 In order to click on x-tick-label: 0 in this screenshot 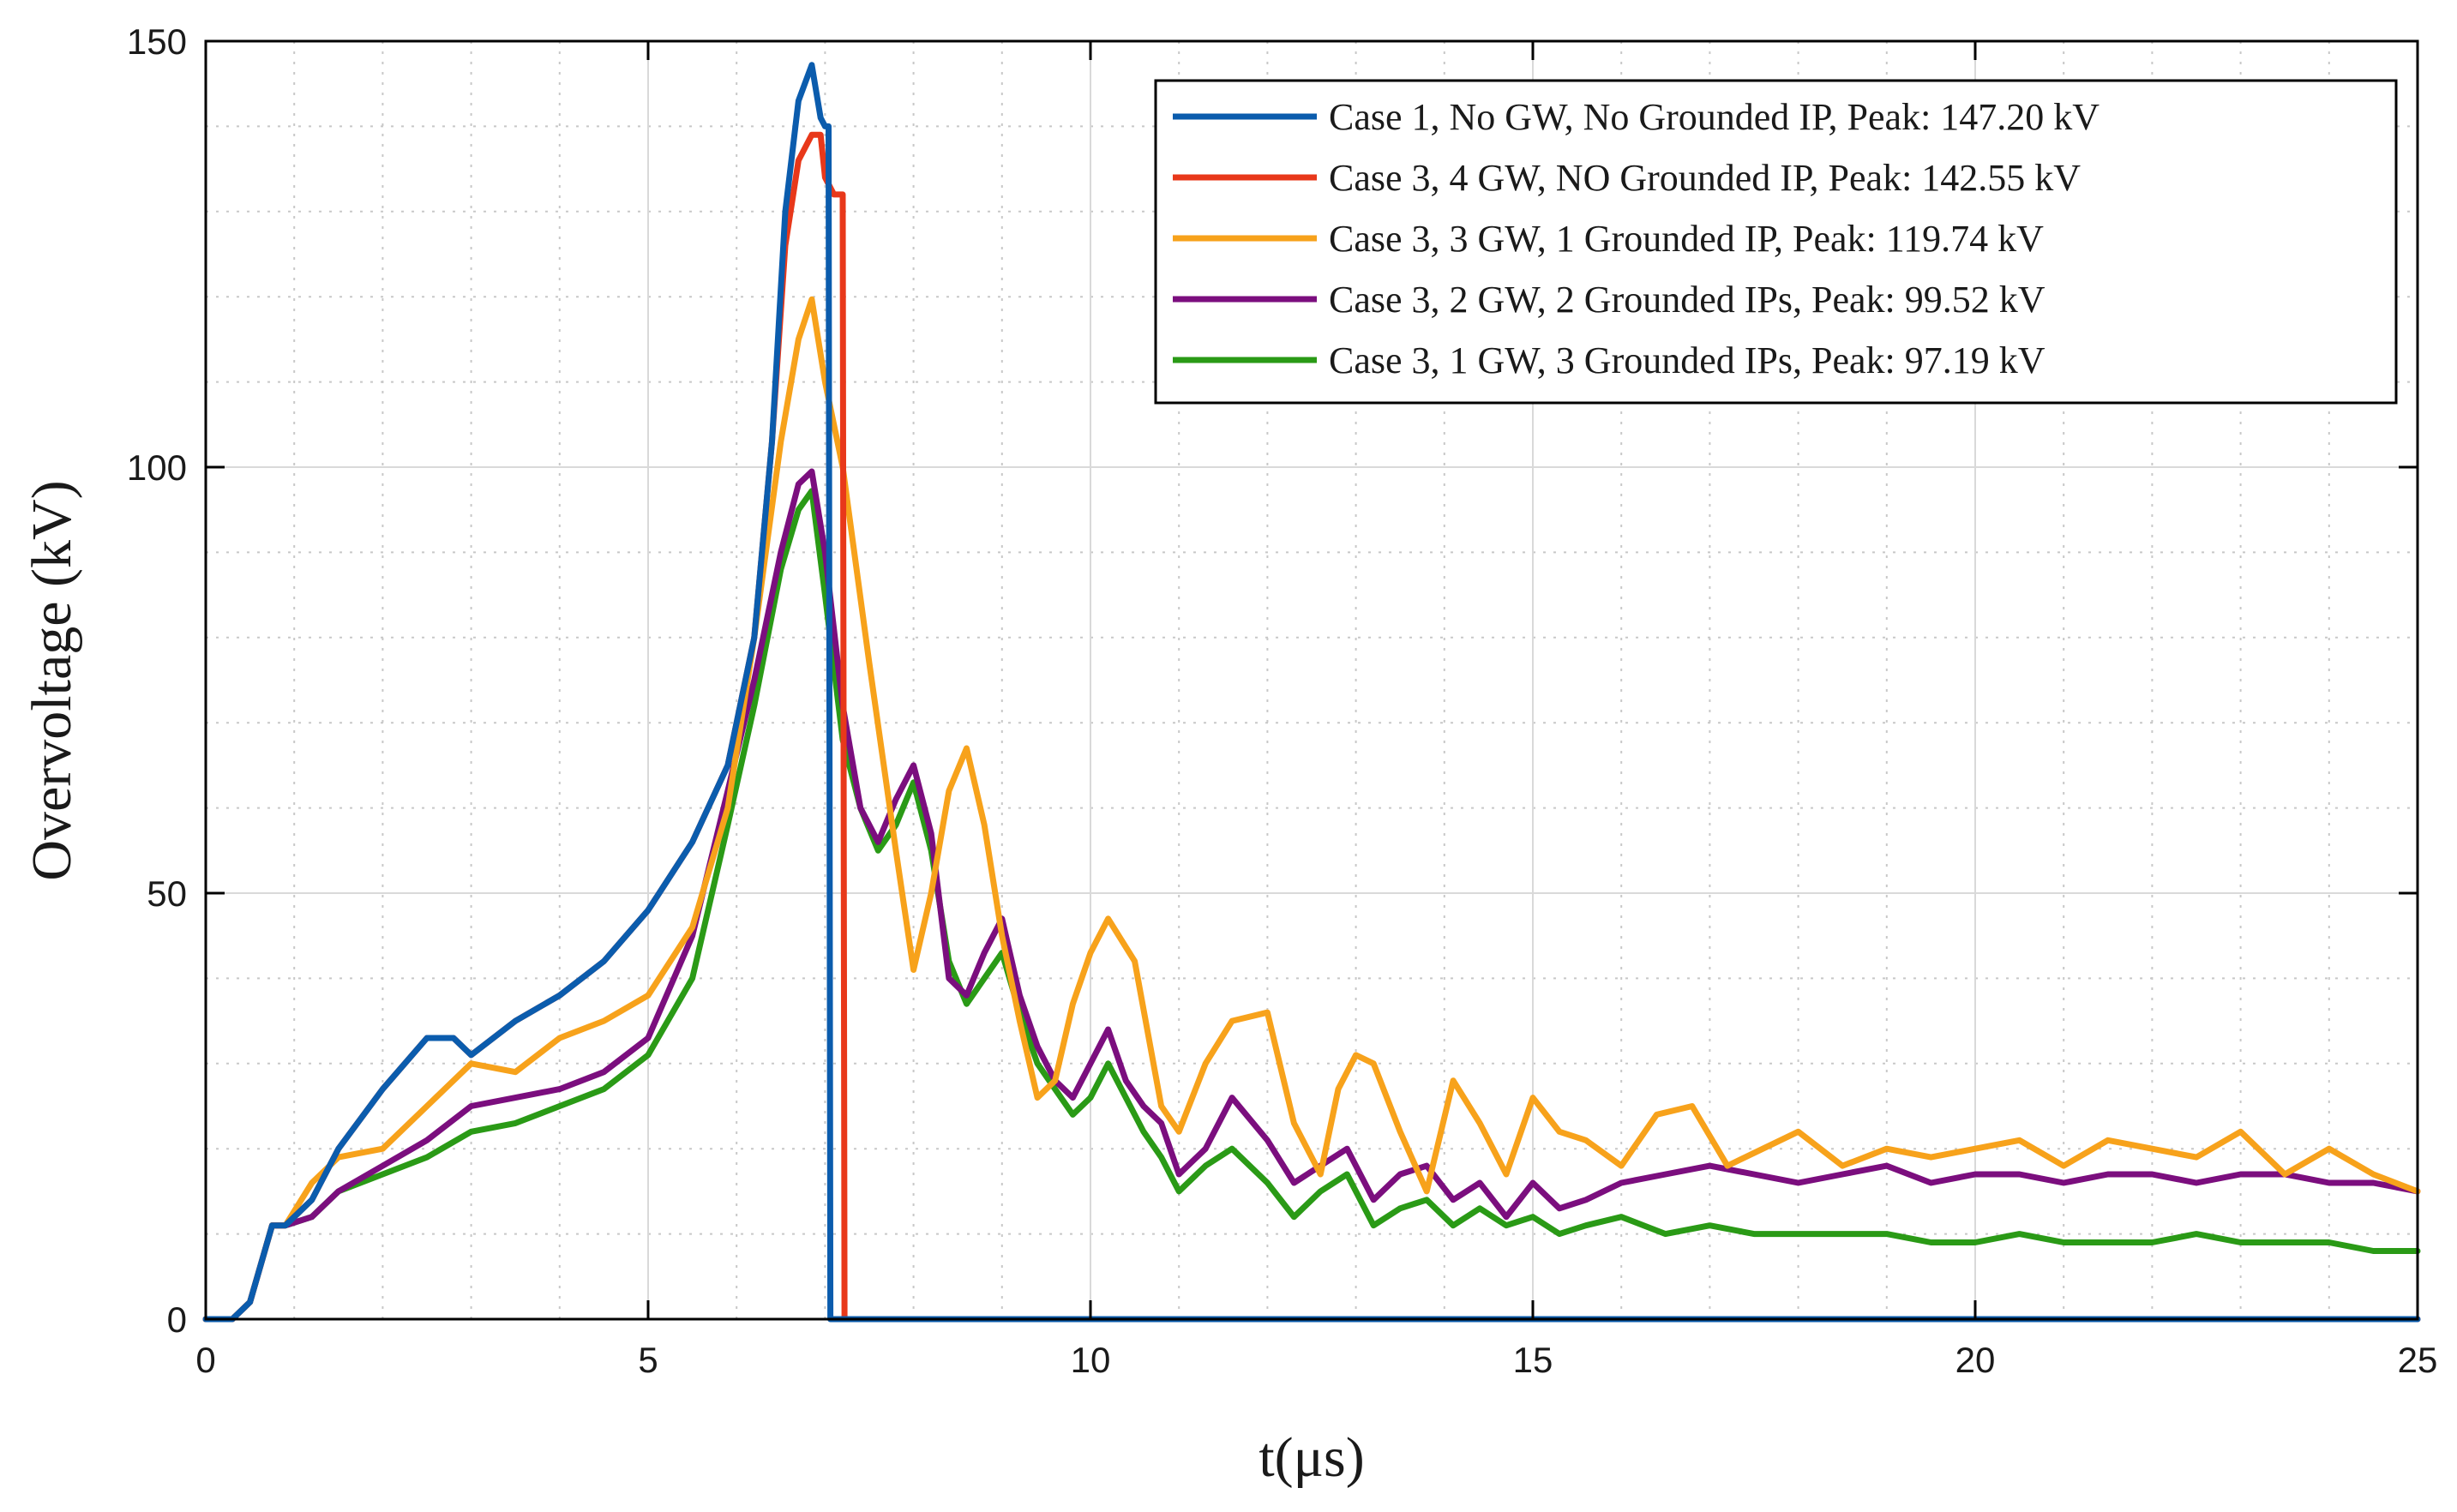, I will do `click(205, 1360)`.